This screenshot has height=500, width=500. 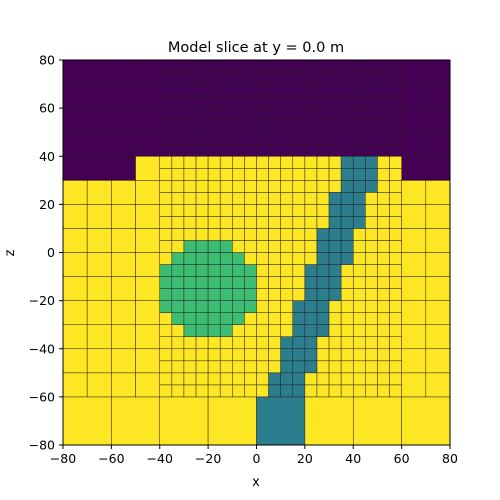 What do you see at coordinates (111, 458) in the screenshot?
I see `x-tick-label: −60` at bounding box center [111, 458].